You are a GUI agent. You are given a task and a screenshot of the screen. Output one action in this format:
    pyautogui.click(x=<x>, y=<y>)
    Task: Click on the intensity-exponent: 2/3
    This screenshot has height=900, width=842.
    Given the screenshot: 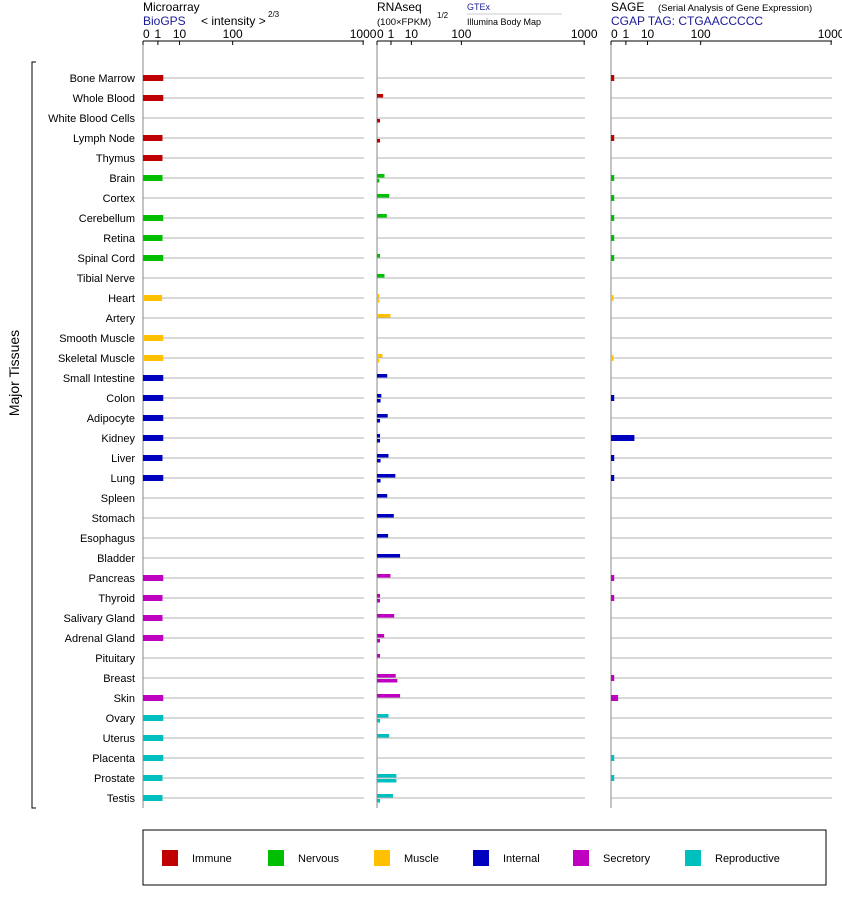 What is the action you would take?
    pyautogui.click(x=274, y=14)
    